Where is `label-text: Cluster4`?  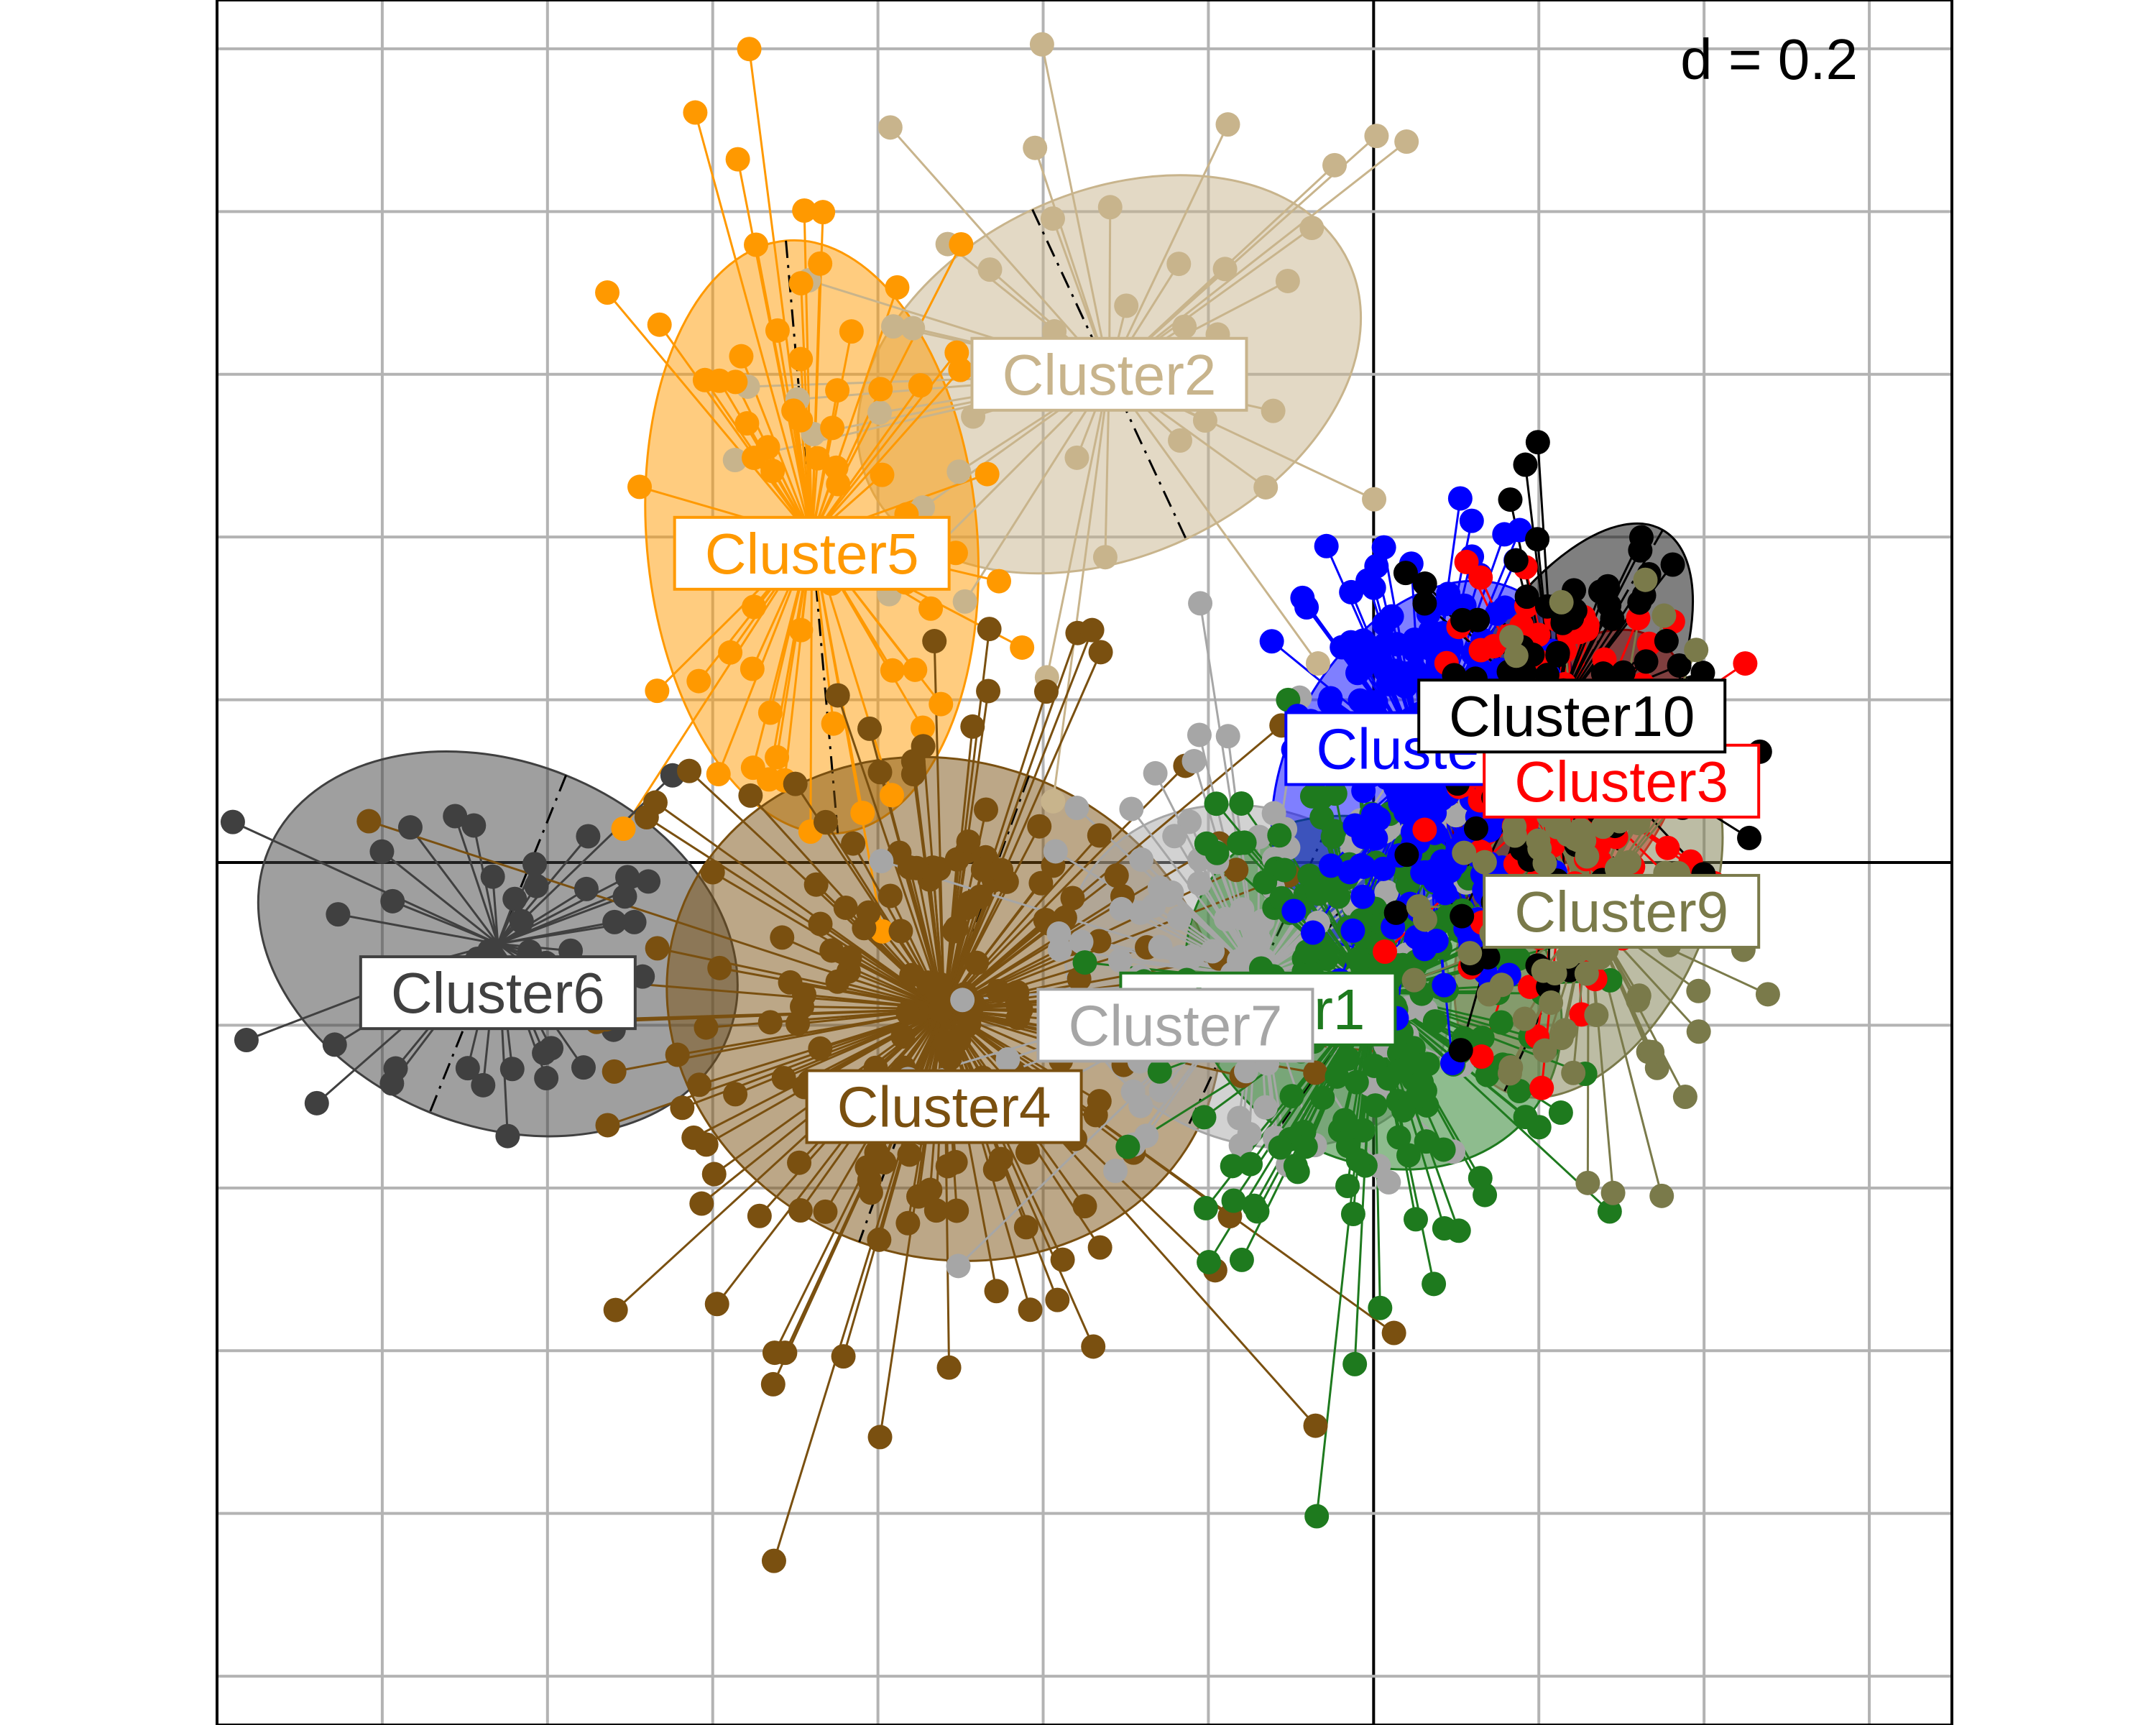
label-text: Cluster4 is located at coordinates (944, 1107).